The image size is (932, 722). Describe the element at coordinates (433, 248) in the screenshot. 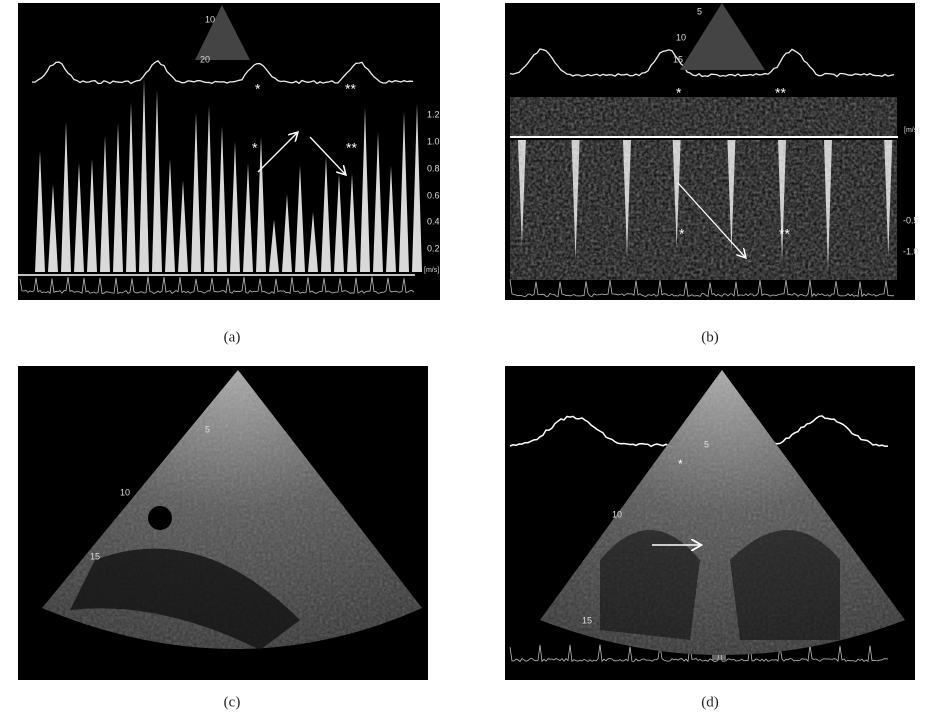

I see `scale-label: 0.2` at that location.